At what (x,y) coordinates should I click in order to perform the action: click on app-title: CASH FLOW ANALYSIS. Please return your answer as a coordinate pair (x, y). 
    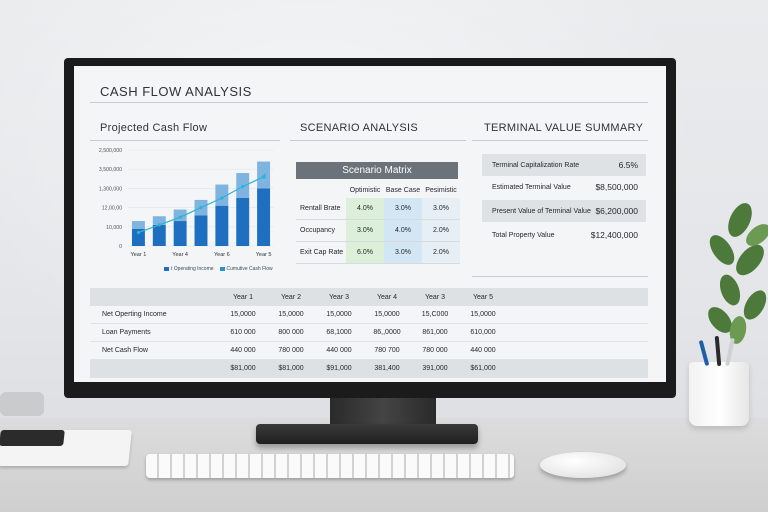
    Looking at the image, I should click on (176, 91).